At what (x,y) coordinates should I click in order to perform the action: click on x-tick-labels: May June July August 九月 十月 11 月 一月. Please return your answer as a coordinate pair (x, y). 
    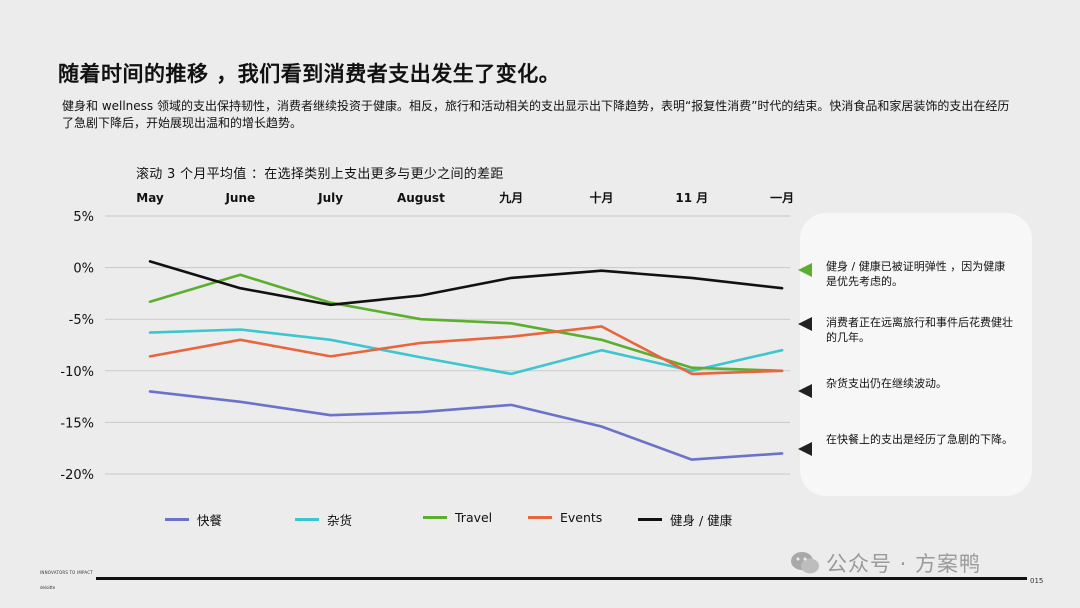
    Looking at the image, I should click on (465, 197).